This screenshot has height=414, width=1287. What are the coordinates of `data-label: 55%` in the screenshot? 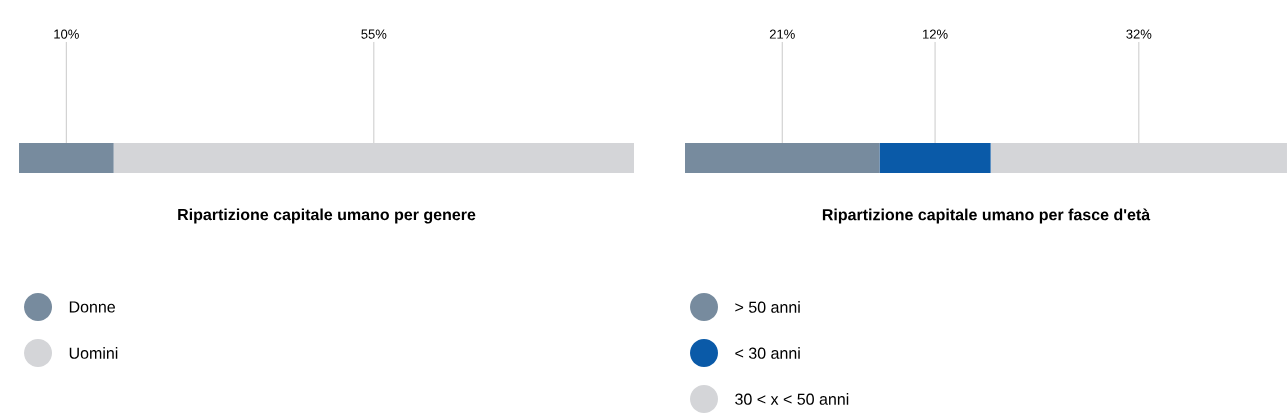 It's located at (374, 34).